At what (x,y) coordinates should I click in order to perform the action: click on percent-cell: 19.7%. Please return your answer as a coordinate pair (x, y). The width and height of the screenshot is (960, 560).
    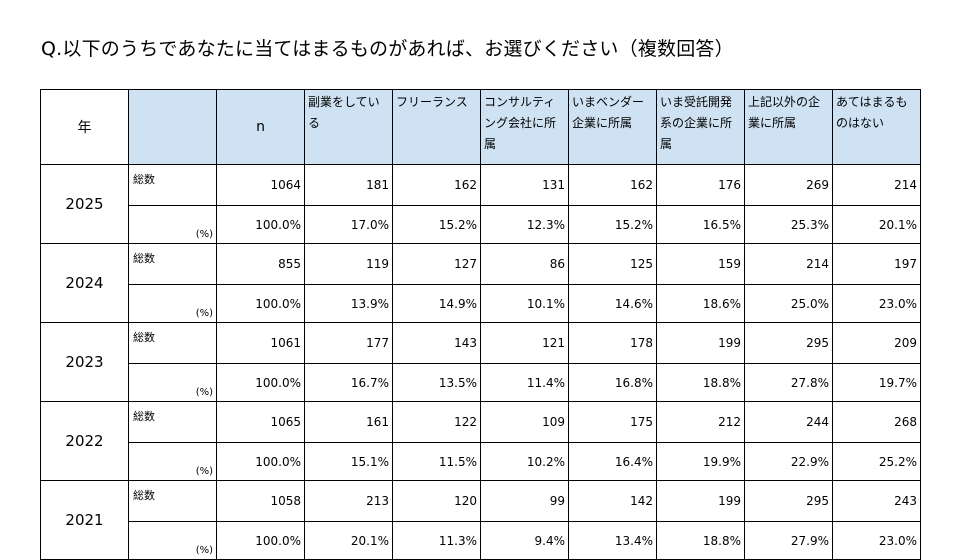
    Looking at the image, I should click on (876, 382).